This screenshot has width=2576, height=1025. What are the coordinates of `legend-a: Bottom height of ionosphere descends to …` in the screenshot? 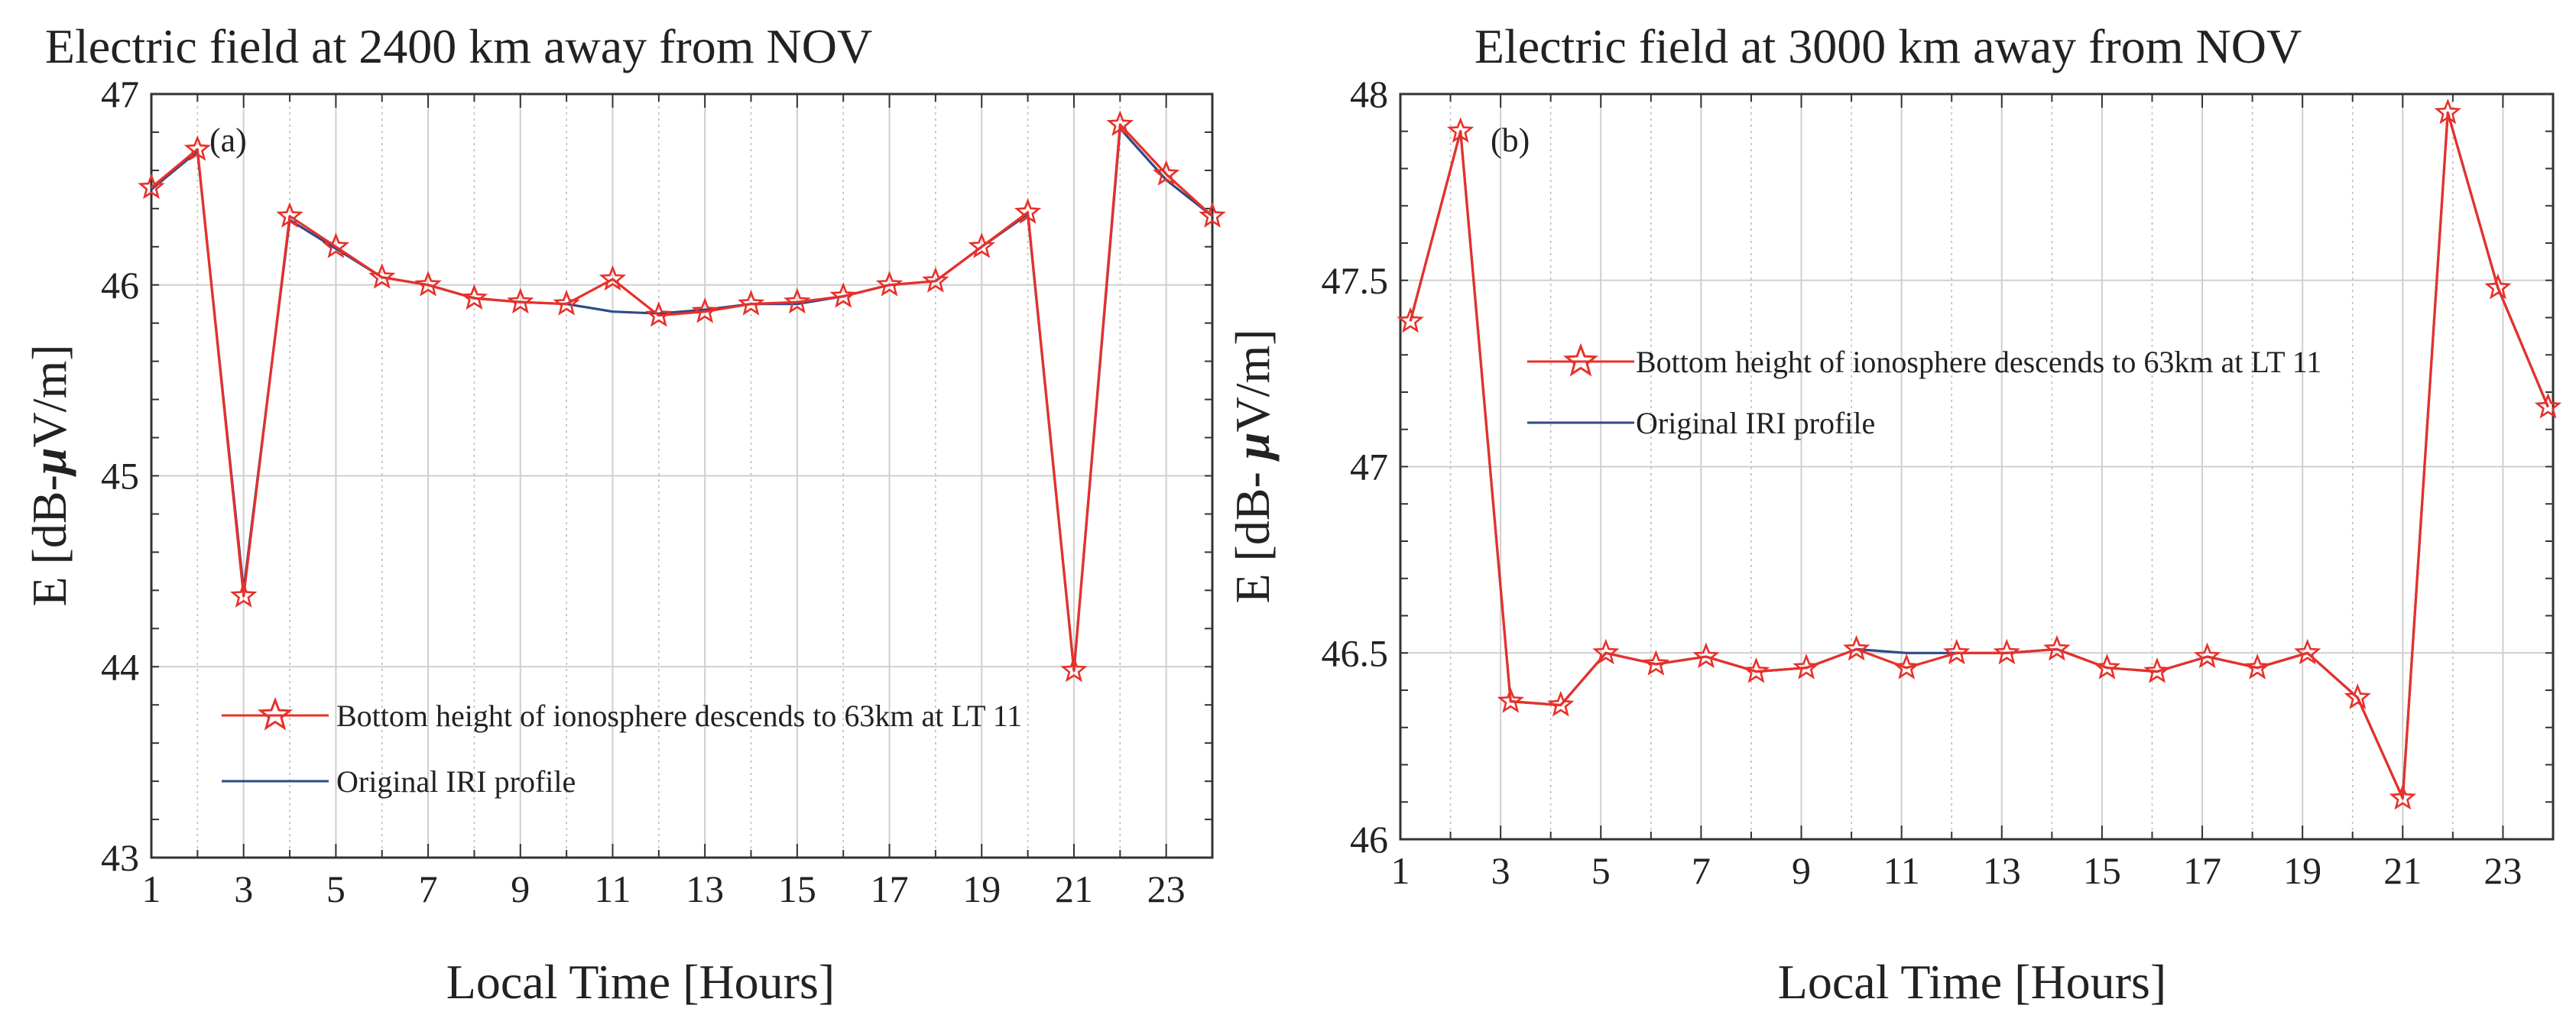 It's located at (622, 748).